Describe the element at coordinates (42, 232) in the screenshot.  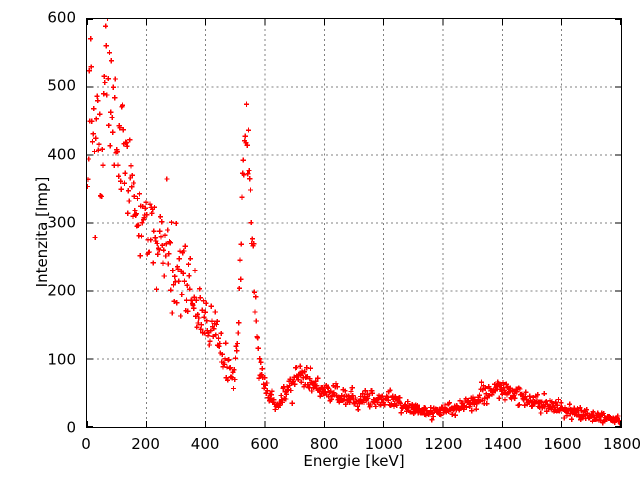
I see `y-axis-title: Intenzita [Imp]` at that location.